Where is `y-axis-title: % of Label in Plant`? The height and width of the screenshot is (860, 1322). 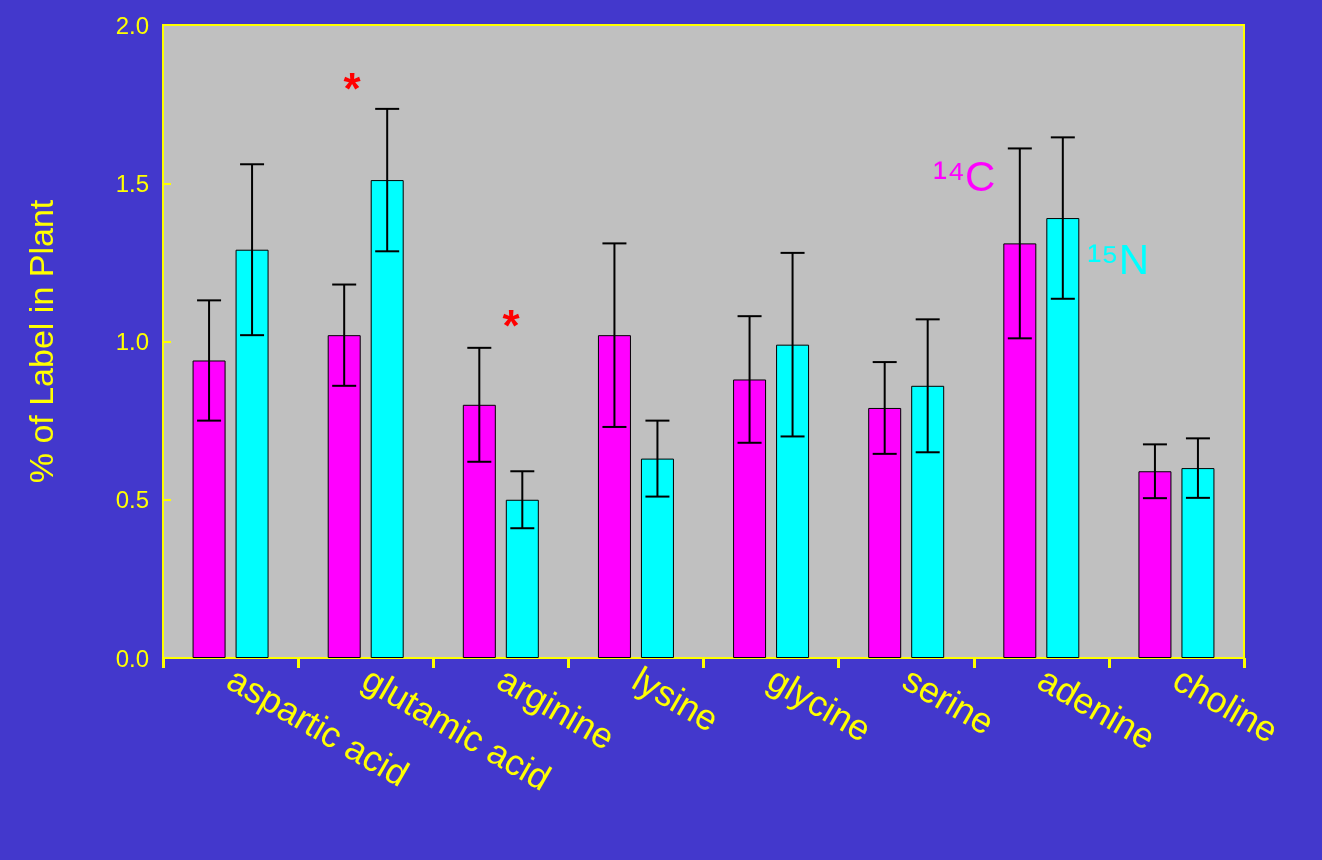
y-axis-title: % of Label in Plant is located at coordinates (41, 341).